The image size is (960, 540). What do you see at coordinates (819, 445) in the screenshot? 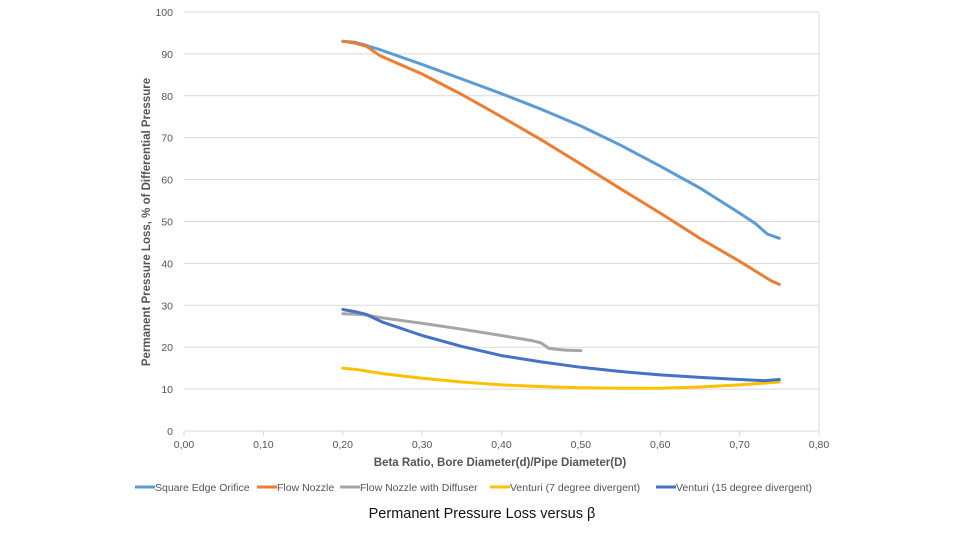
I see `x-tick-label: 0,80` at bounding box center [819, 445].